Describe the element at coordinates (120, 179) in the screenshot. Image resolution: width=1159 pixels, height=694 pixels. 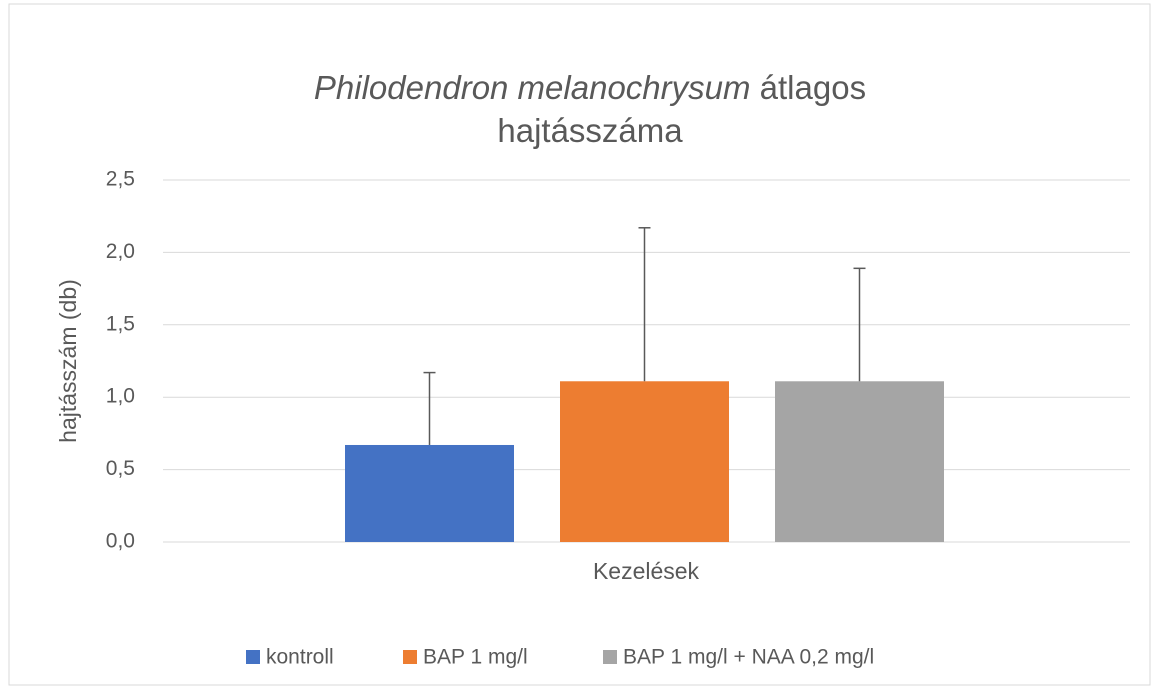
I see `y-tick-label: 2,5` at that location.